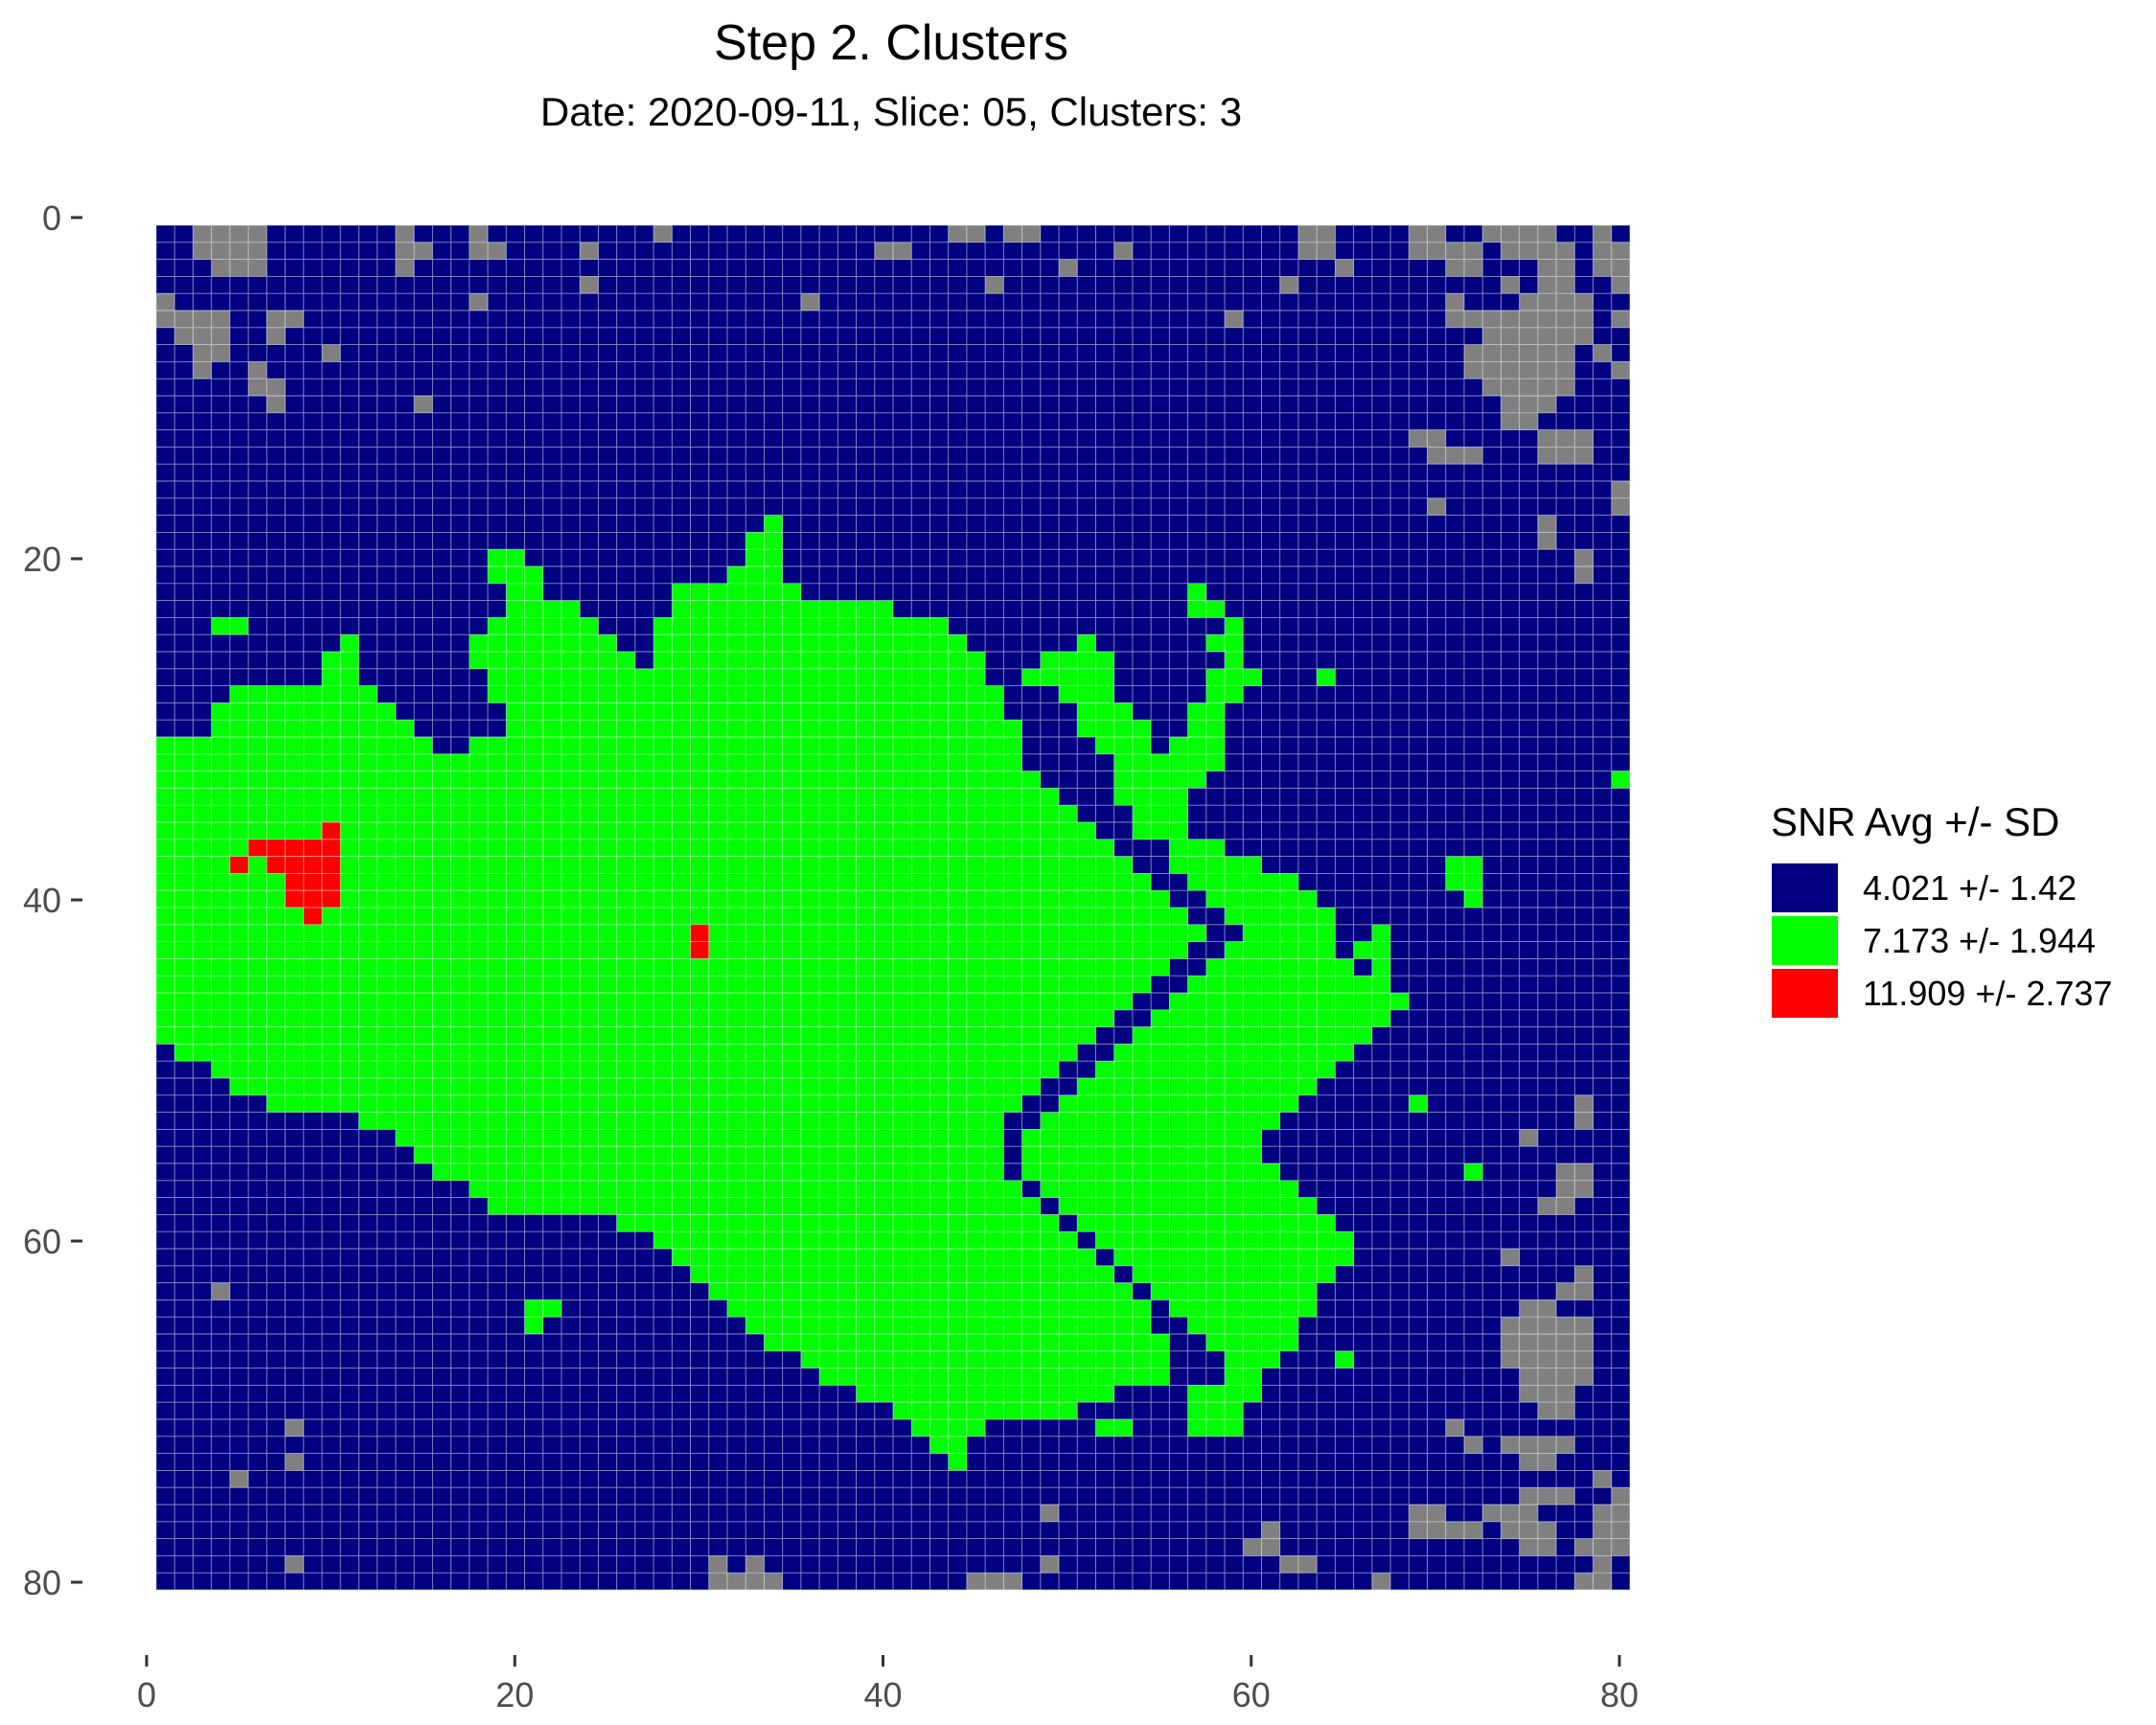  I want to click on legend-swatch, so click(1805, 888).